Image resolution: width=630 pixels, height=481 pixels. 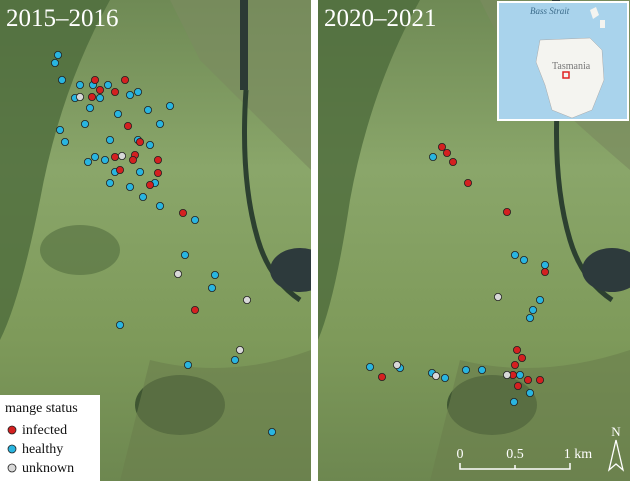 I want to click on legend-label: healthy, so click(x=42, y=449).